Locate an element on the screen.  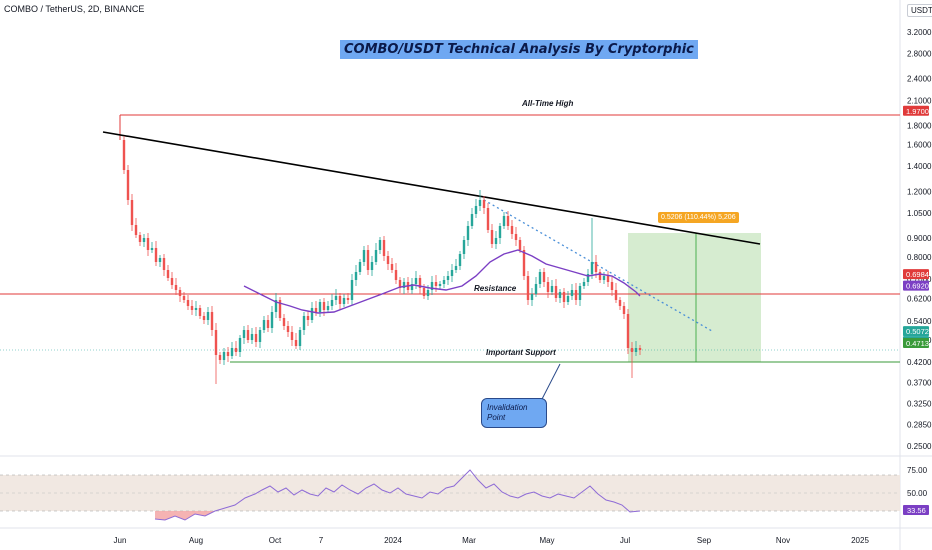
time-tick-10: 2025 is located at coordinates (860, 540).